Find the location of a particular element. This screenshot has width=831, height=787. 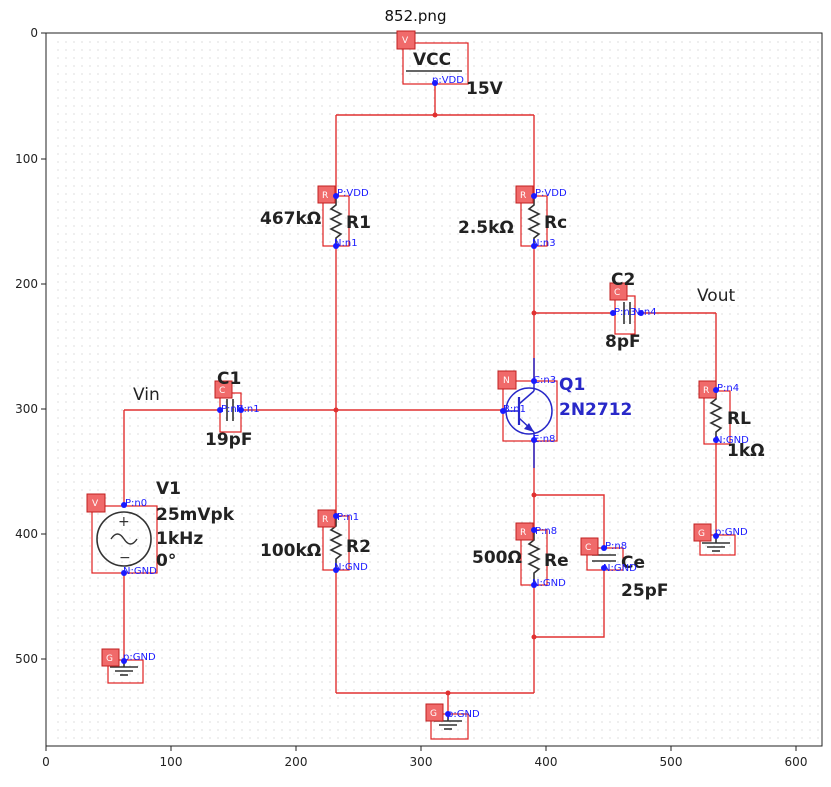

rc-value: 2.5kΩ is located at coordinates (486, 228).